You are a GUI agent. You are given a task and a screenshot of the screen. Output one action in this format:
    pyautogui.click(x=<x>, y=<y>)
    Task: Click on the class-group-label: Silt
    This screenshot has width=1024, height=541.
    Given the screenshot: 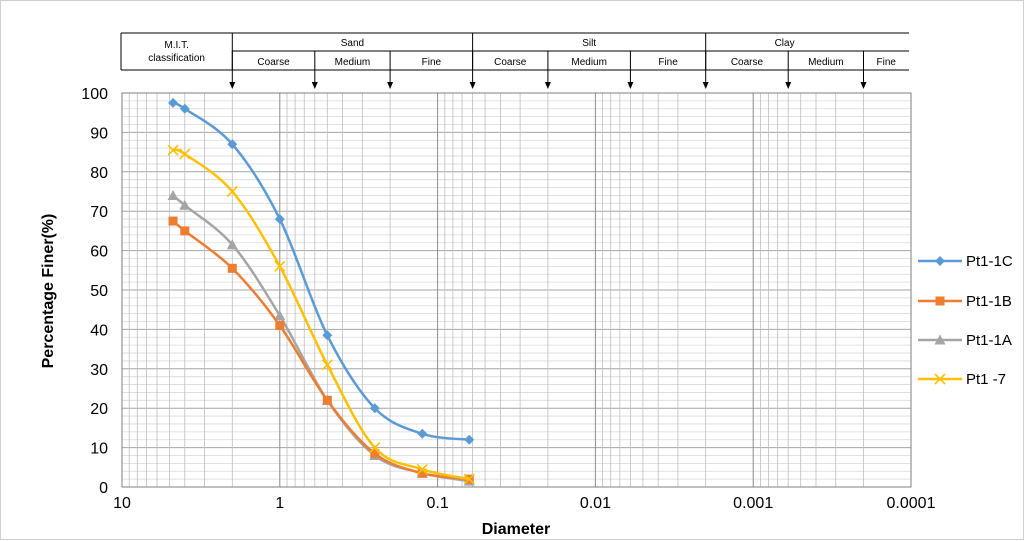 What is the action you would take?
    pyautogui.click(x=589, y=43)
    